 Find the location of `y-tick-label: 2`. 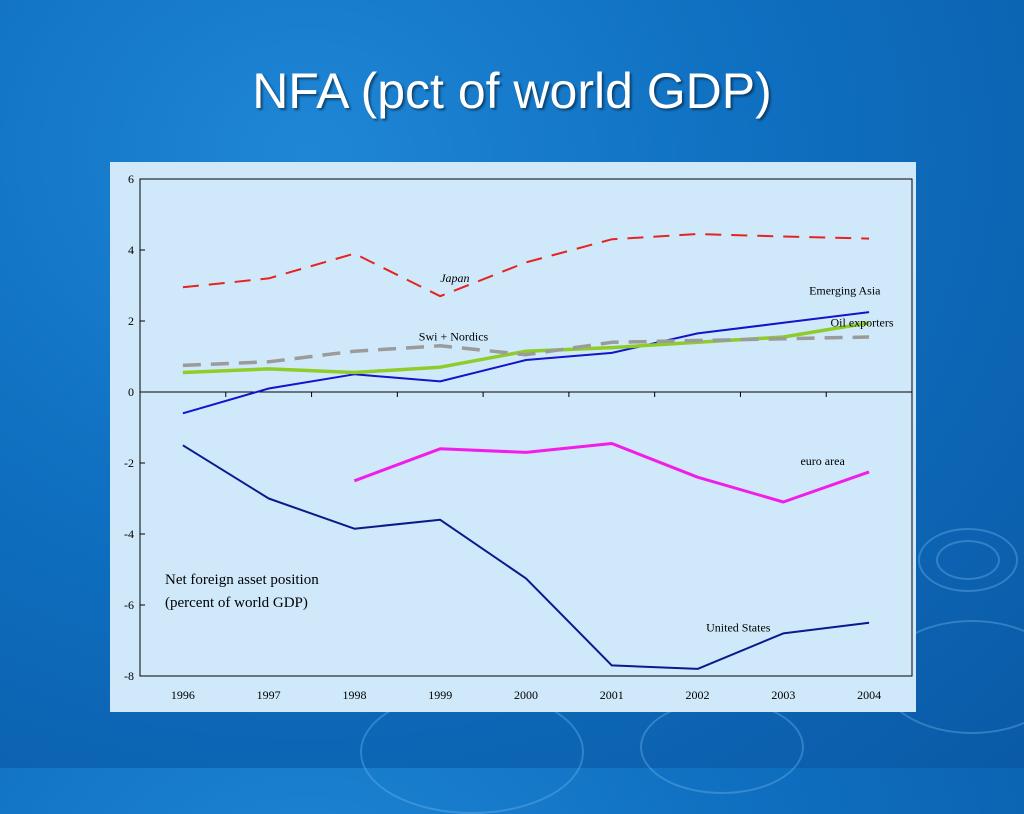

y-tick-label: 2 is located at coordinates (131, 321).